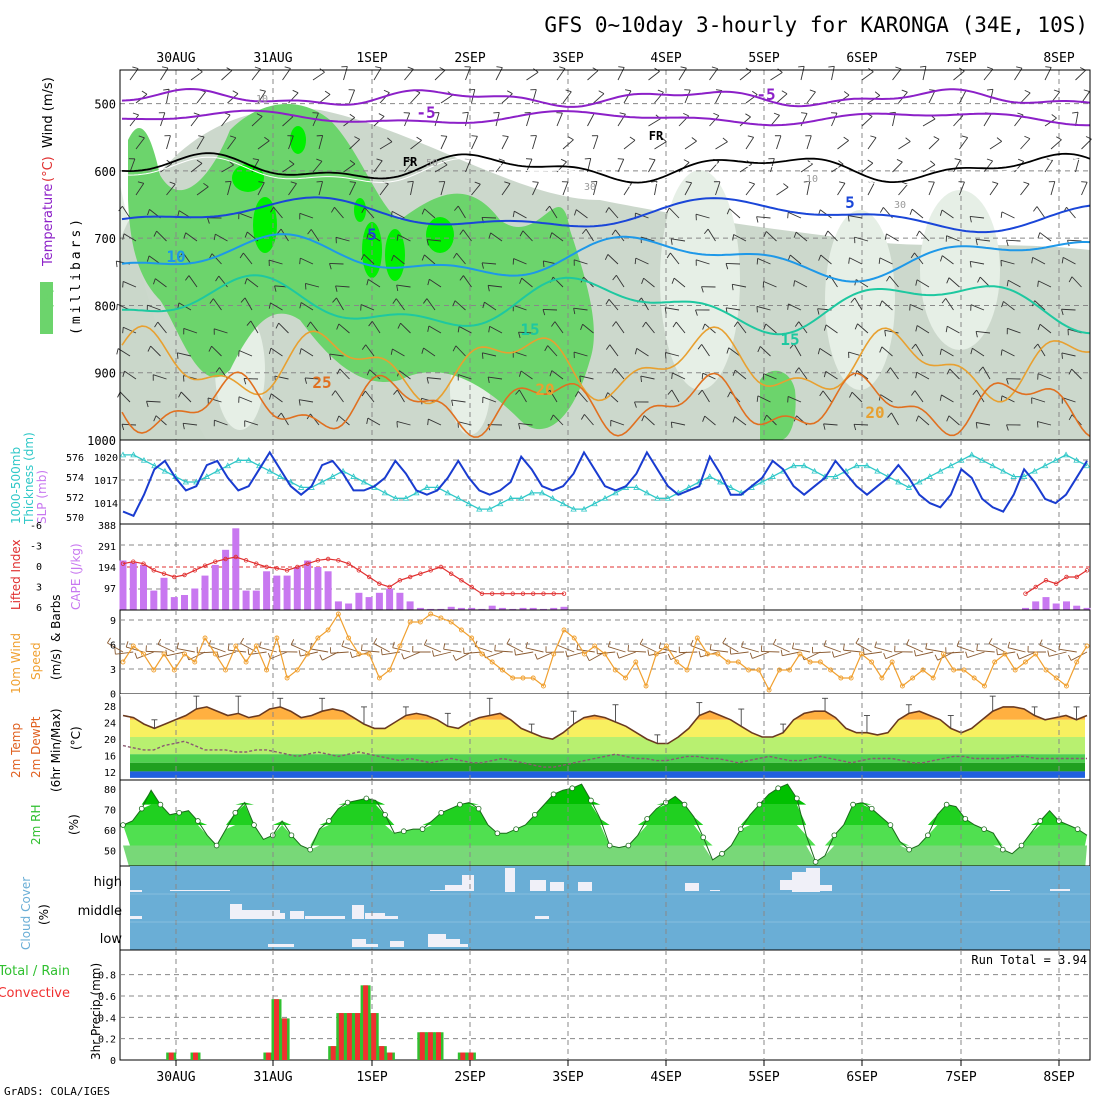 This screenshot has width=1100, height=1100. I want to click on rh-area, so click(604, 827).